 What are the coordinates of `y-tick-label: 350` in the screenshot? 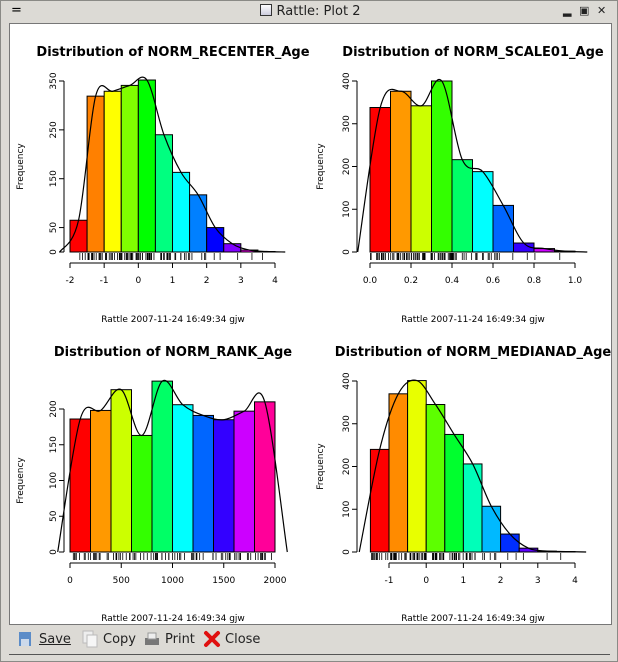 It's located at (54, 80).